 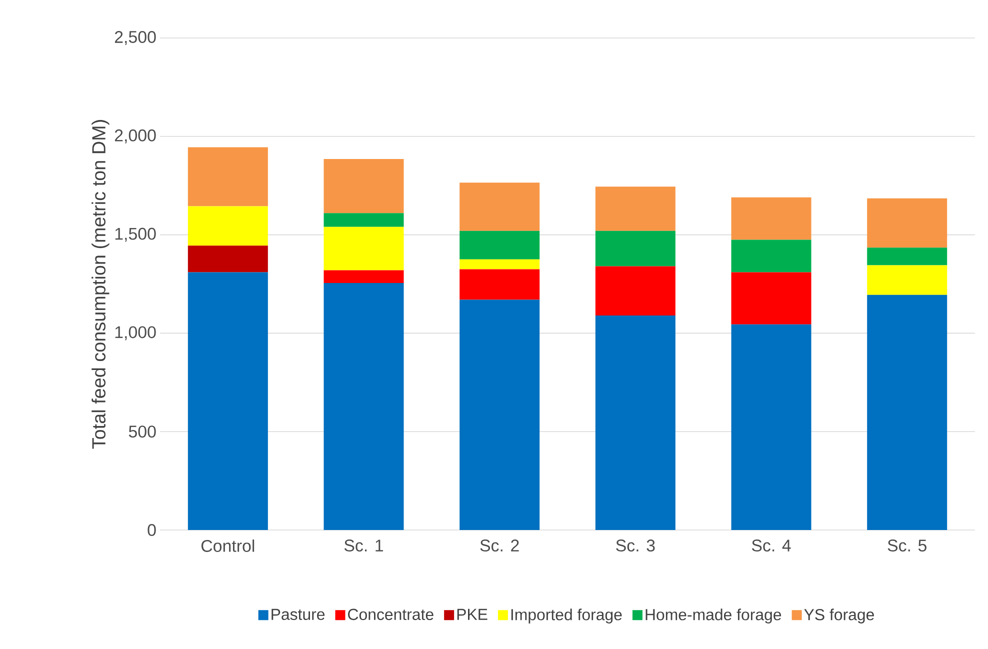 I want to click on legend-label: Pasture, so click(x=298, y=614).